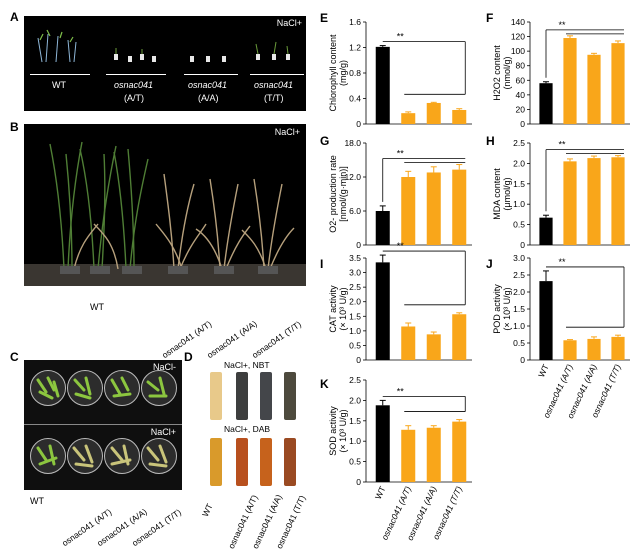  I want to click on y-axis-unit: (μmol/g), so click(507, 193).